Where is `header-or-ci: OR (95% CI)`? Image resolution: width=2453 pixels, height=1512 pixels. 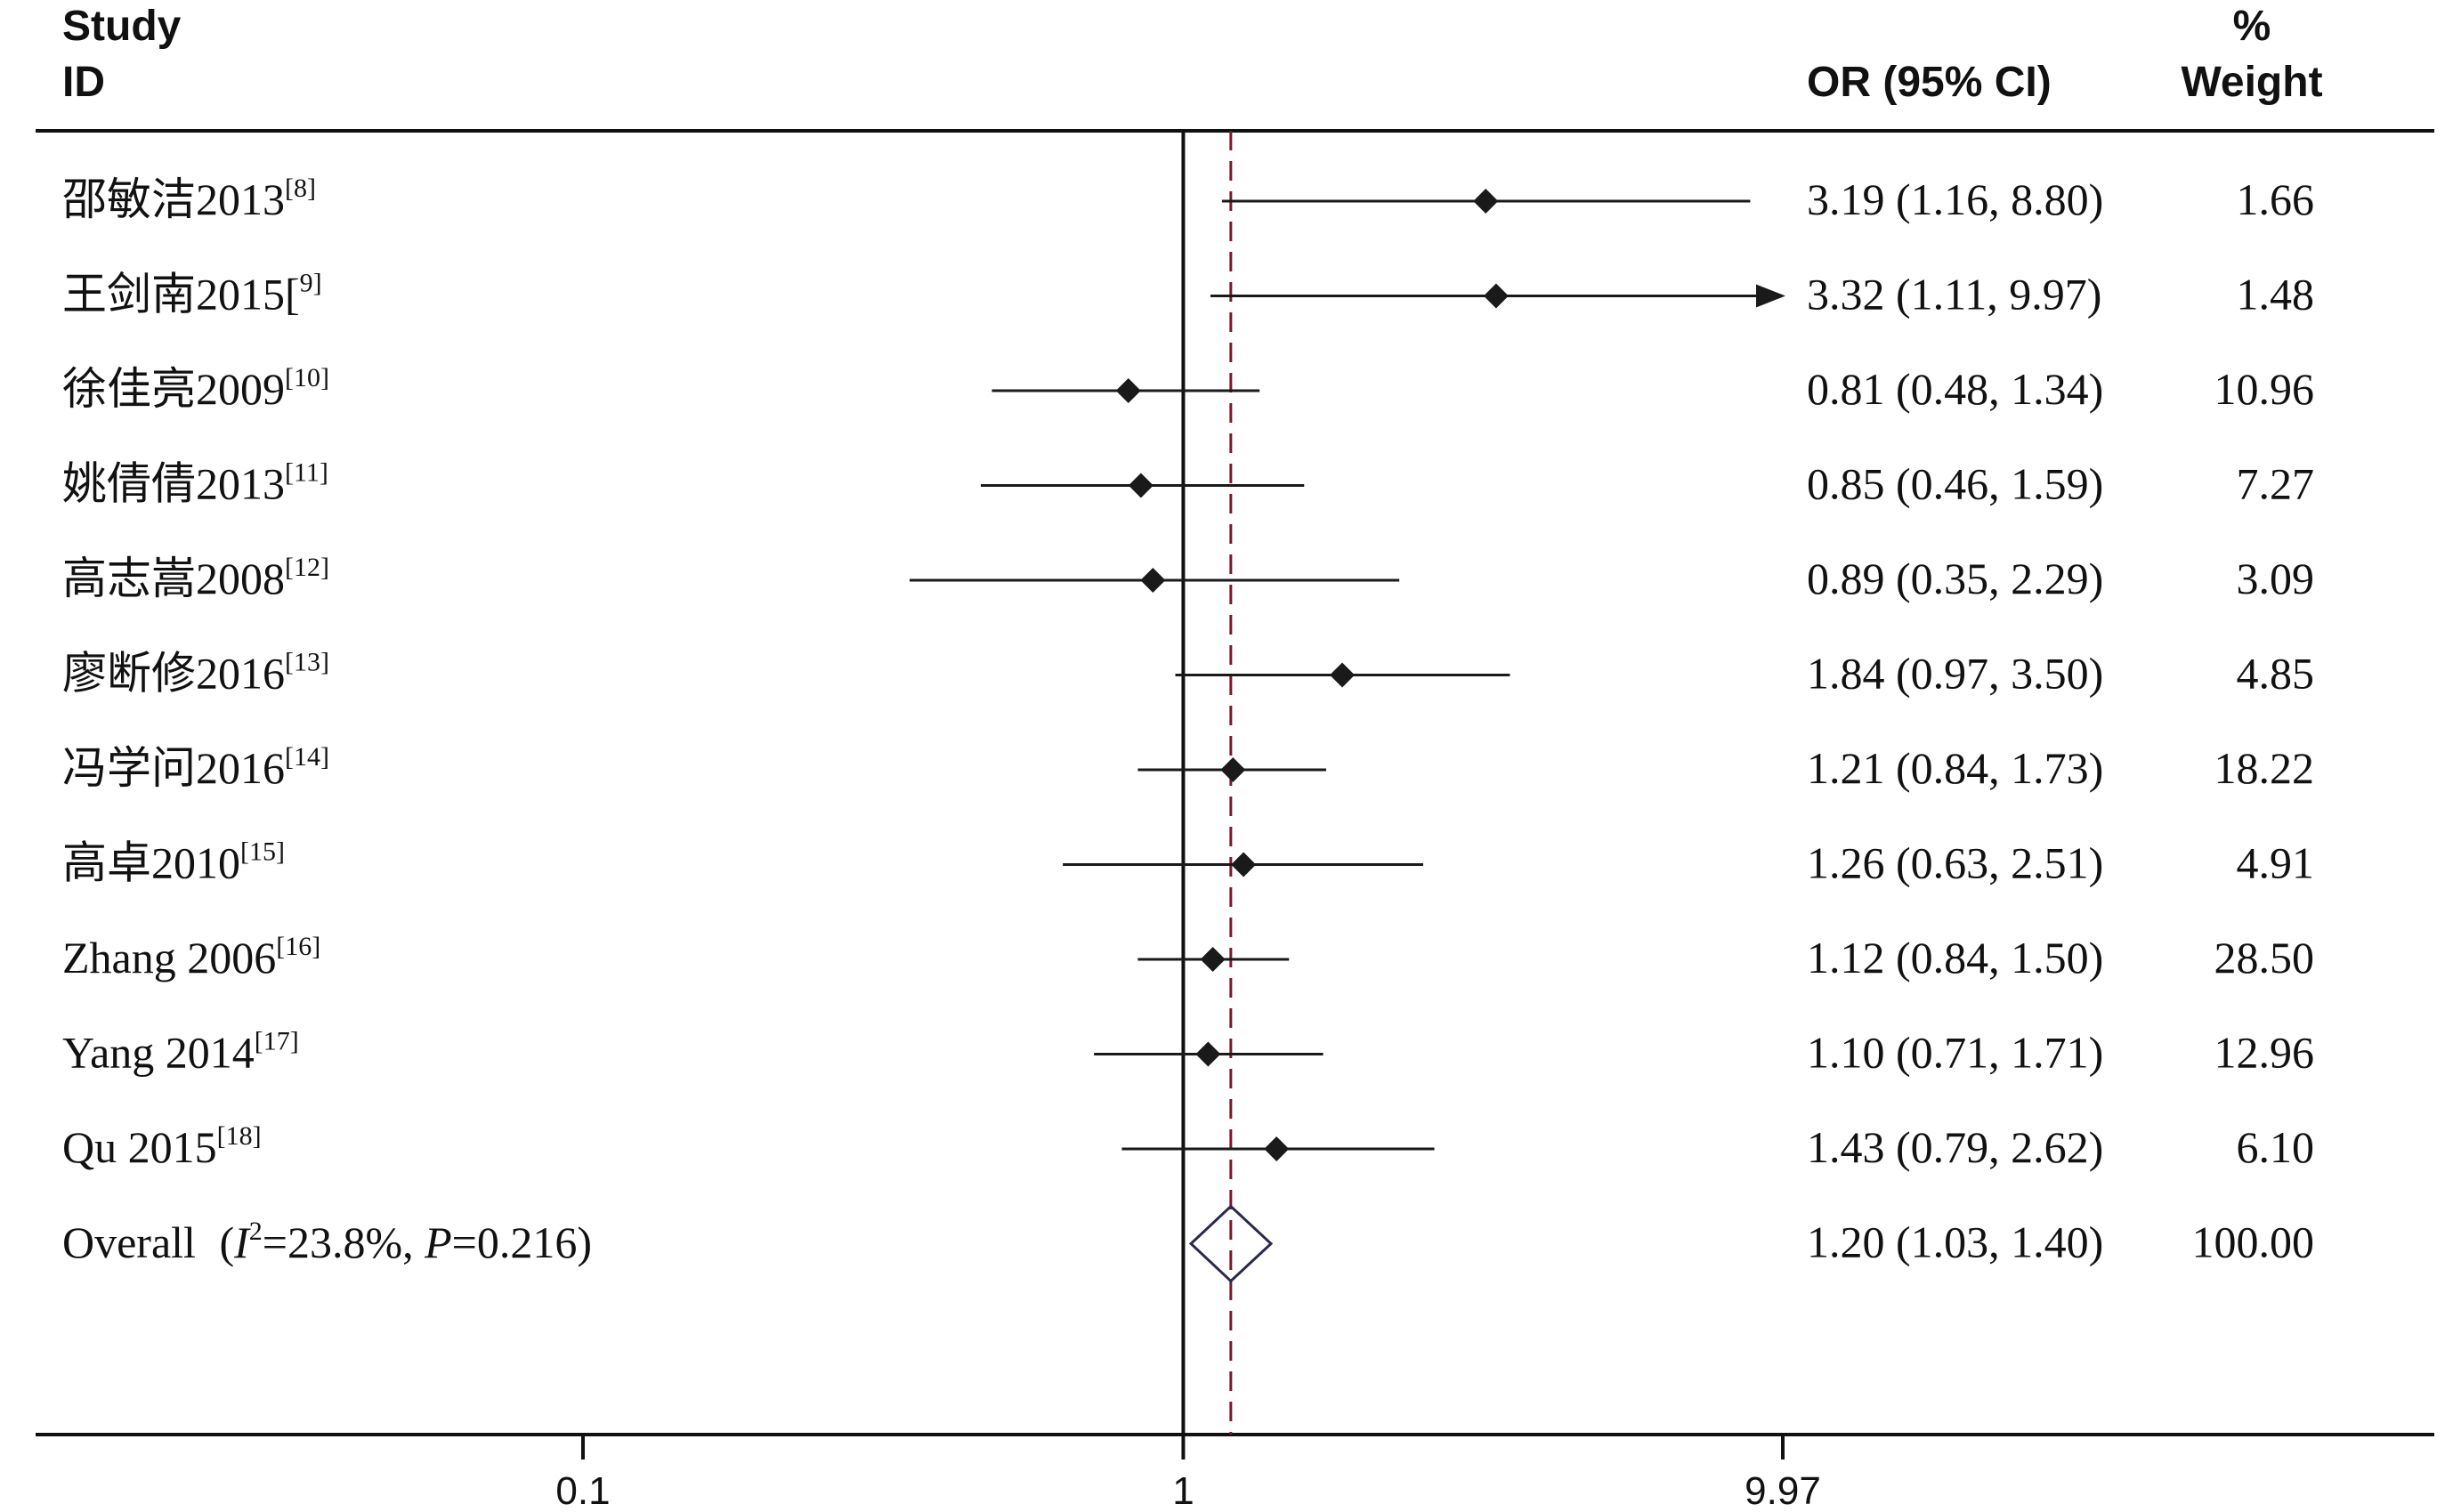
header-or-ci: OR (95% CI) is located at coordinates (1929, 82).